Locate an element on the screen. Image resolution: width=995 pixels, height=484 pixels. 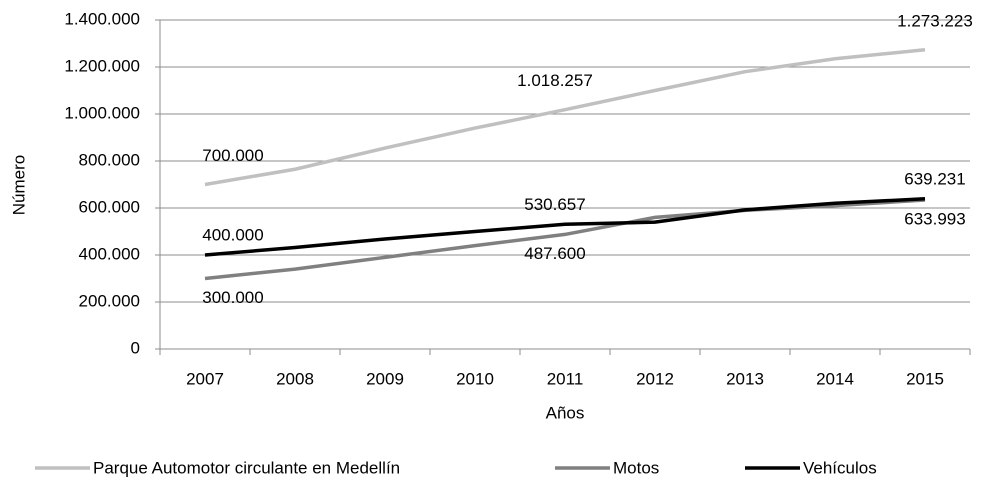
legend-label: Vehículos is located at coordinates (840, 467).